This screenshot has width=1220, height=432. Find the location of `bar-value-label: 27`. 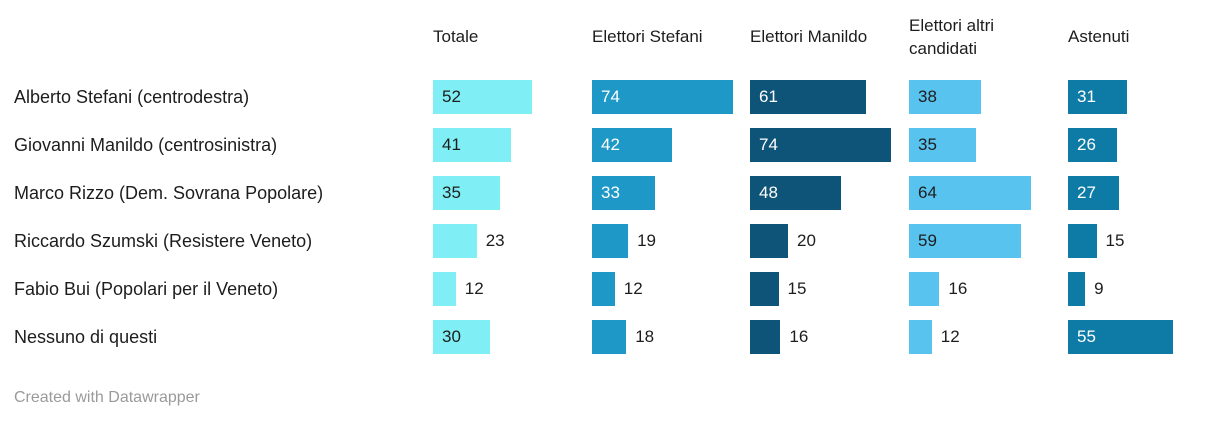

bar-value-label: 27 is located at coordinates (1086, 192).